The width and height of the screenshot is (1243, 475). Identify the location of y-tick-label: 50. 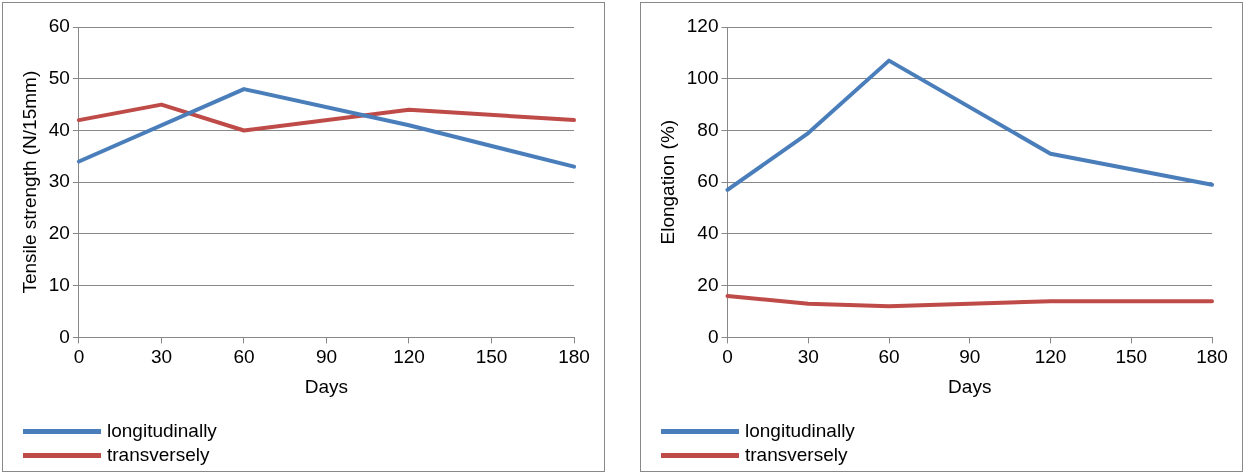
(59, 77).